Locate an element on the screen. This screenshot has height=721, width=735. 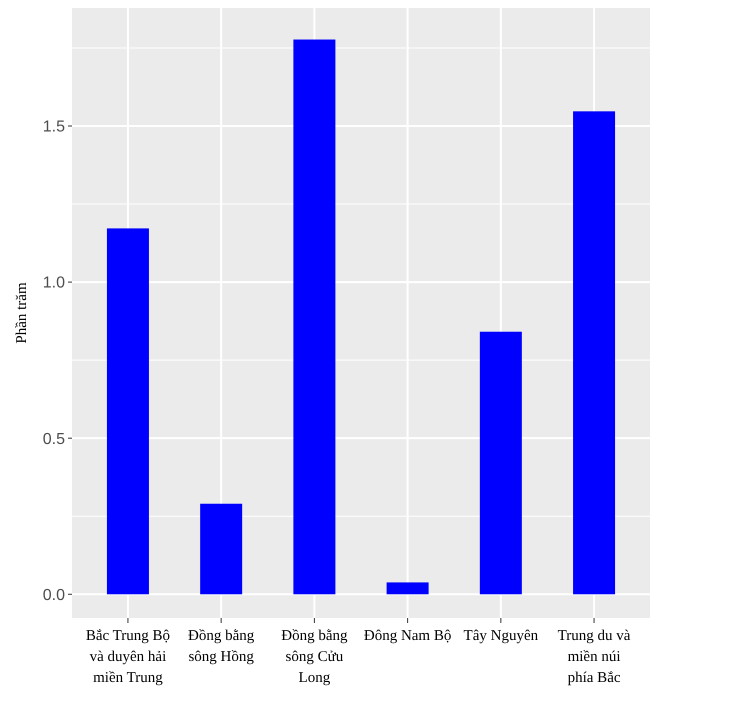
x-tick-label: Đông Nam Bộ is located at coordinates (408, 636).